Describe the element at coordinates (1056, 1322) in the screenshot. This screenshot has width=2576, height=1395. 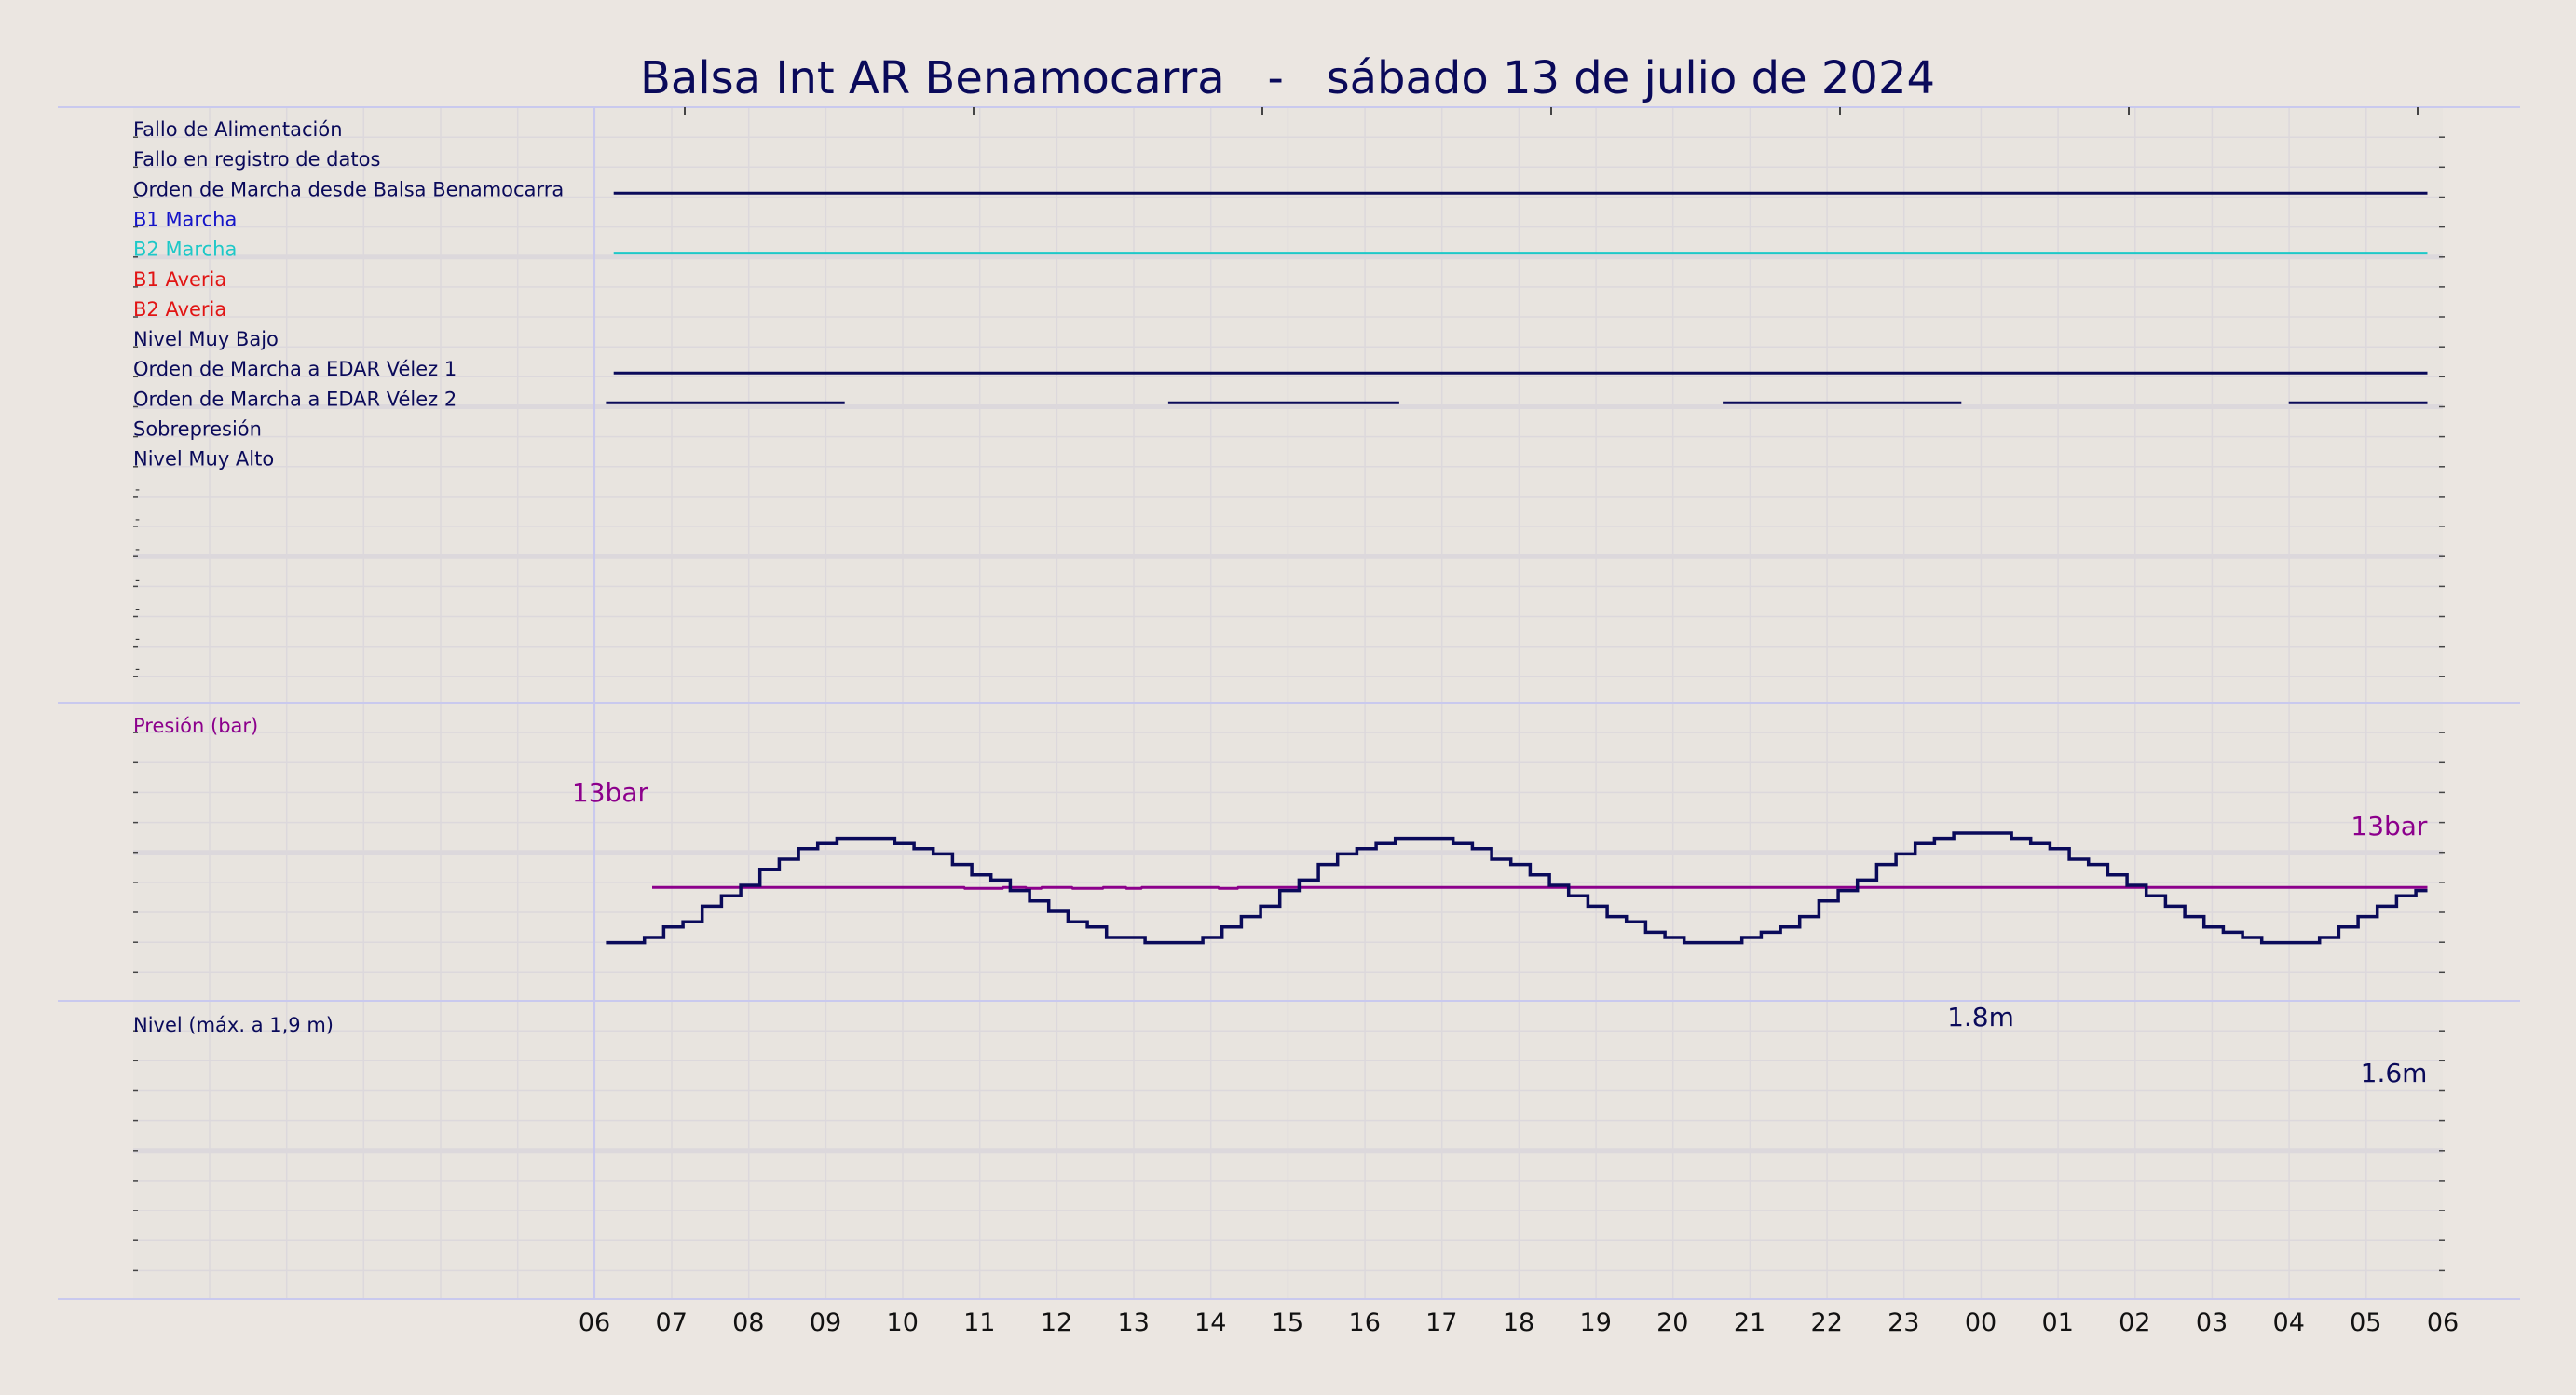
I see `x-tick-label-12: 12` at that location.